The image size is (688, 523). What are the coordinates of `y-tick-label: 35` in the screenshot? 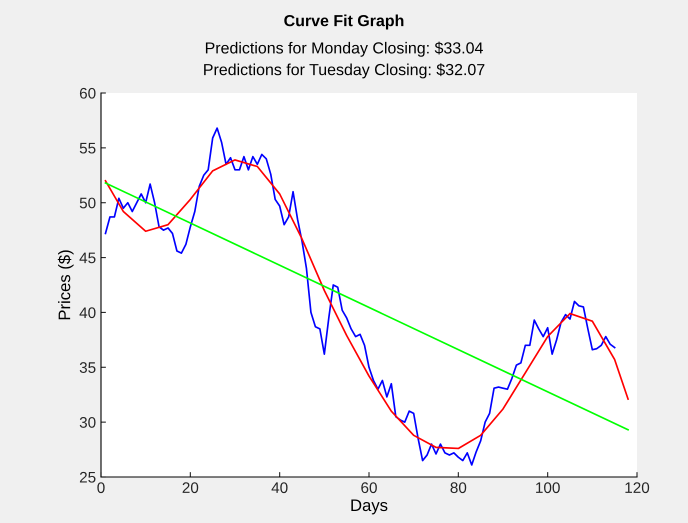 It's located at (88, 367).